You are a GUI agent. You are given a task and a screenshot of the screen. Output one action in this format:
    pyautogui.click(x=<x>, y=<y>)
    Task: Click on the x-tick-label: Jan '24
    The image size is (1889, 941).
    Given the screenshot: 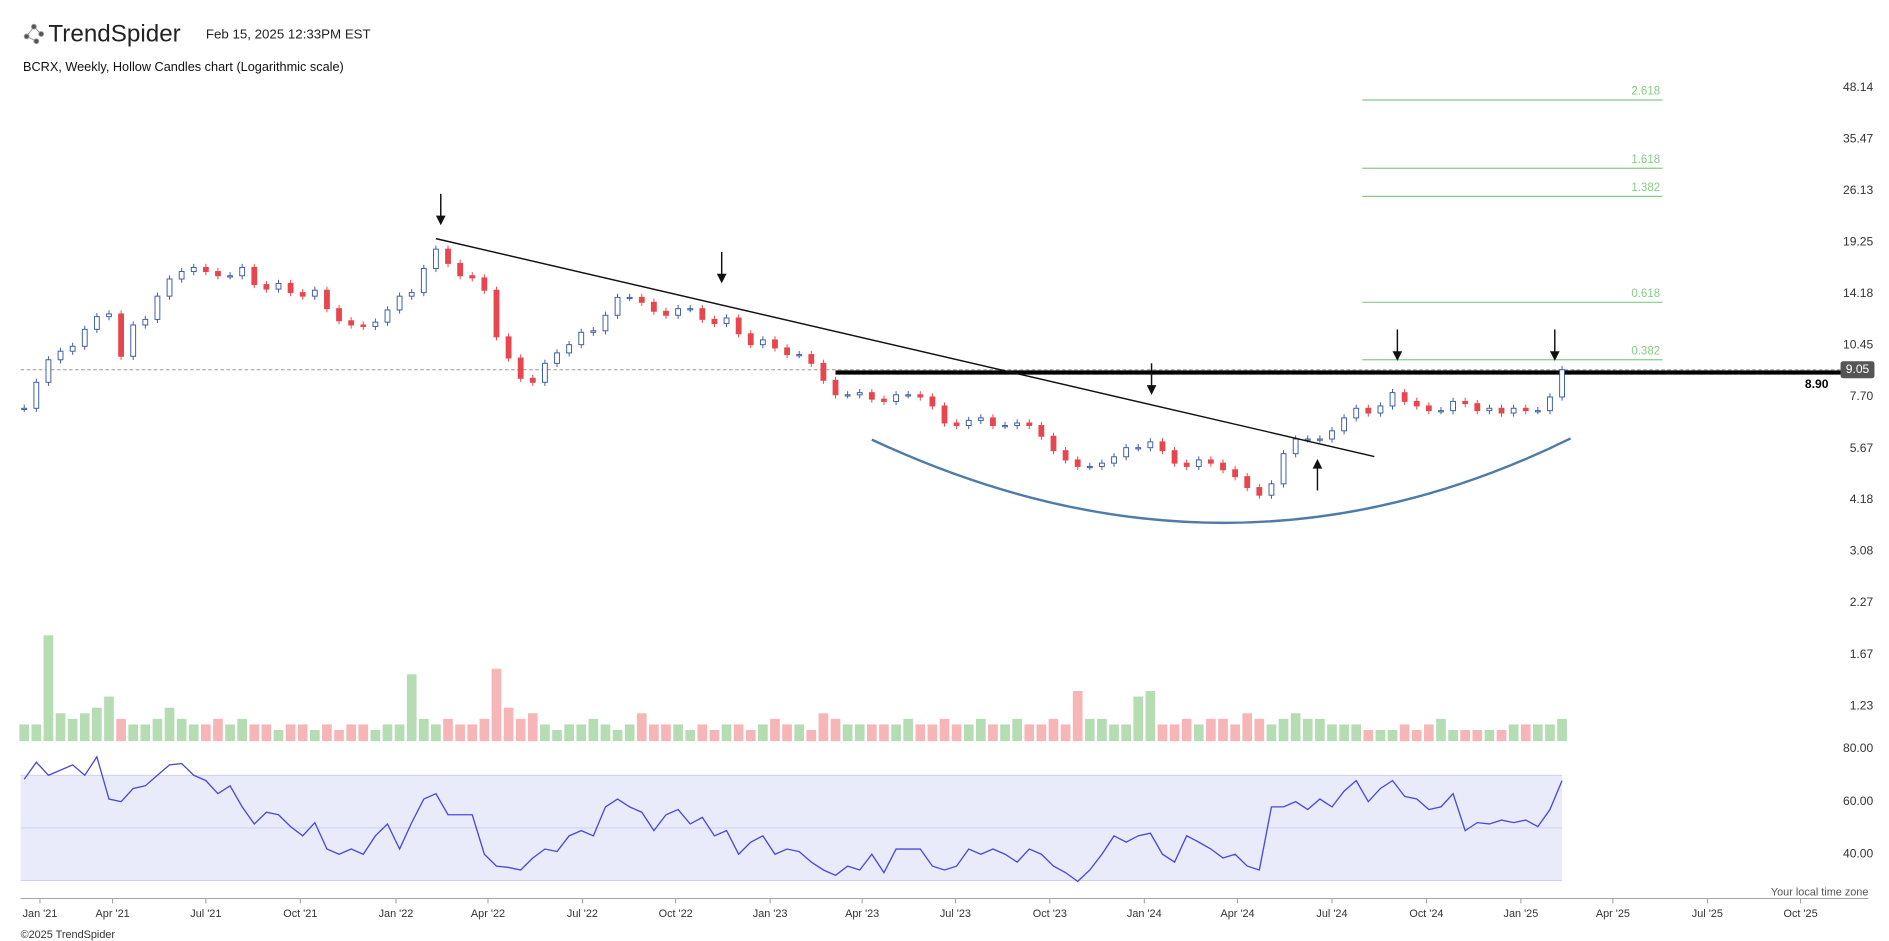 What is the action you would take?
    pyautogui.click(x=1144, y=914)
    